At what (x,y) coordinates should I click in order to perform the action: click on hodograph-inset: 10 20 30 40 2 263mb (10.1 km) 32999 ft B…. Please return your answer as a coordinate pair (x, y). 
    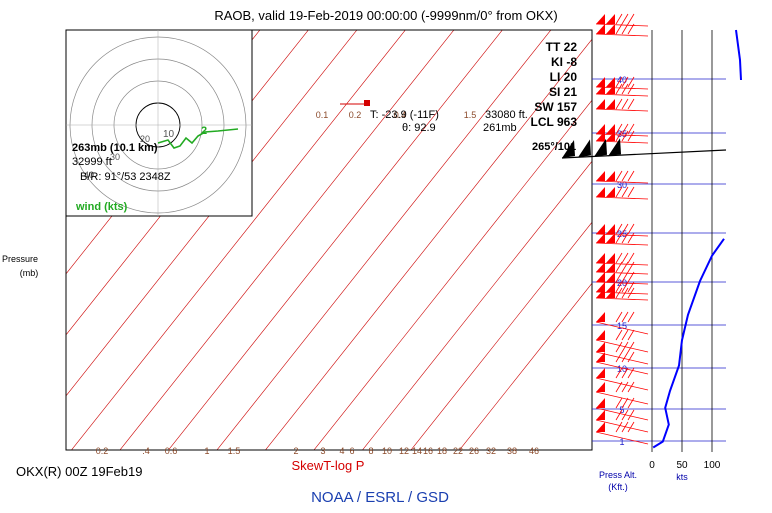
    Looking at the image, I should click on (159, 123).